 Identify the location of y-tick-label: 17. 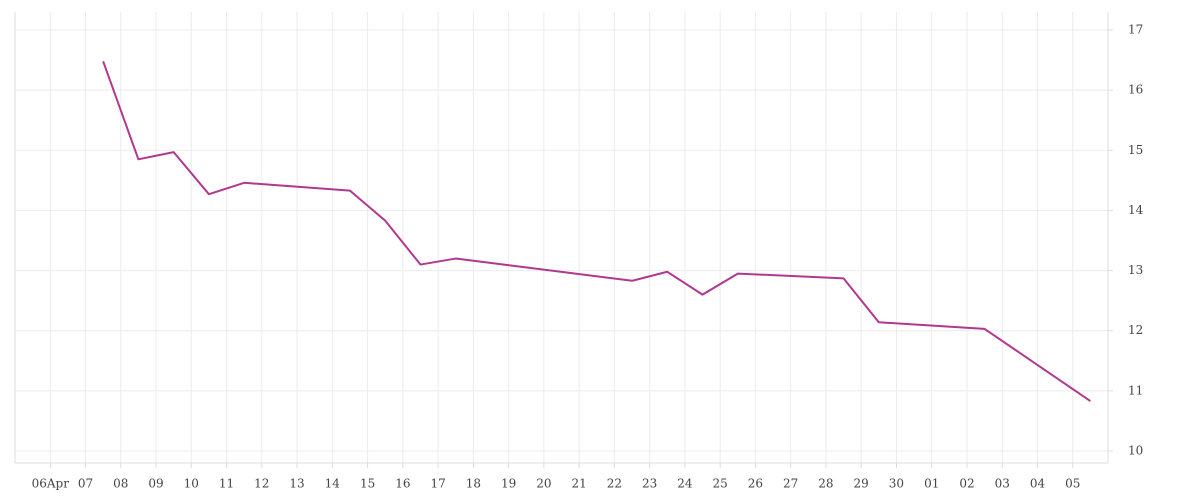
(1135, 30).